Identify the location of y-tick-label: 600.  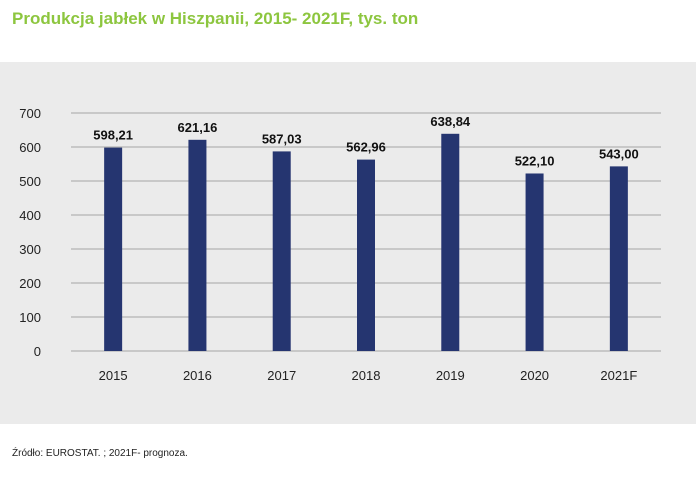
(30, 147).